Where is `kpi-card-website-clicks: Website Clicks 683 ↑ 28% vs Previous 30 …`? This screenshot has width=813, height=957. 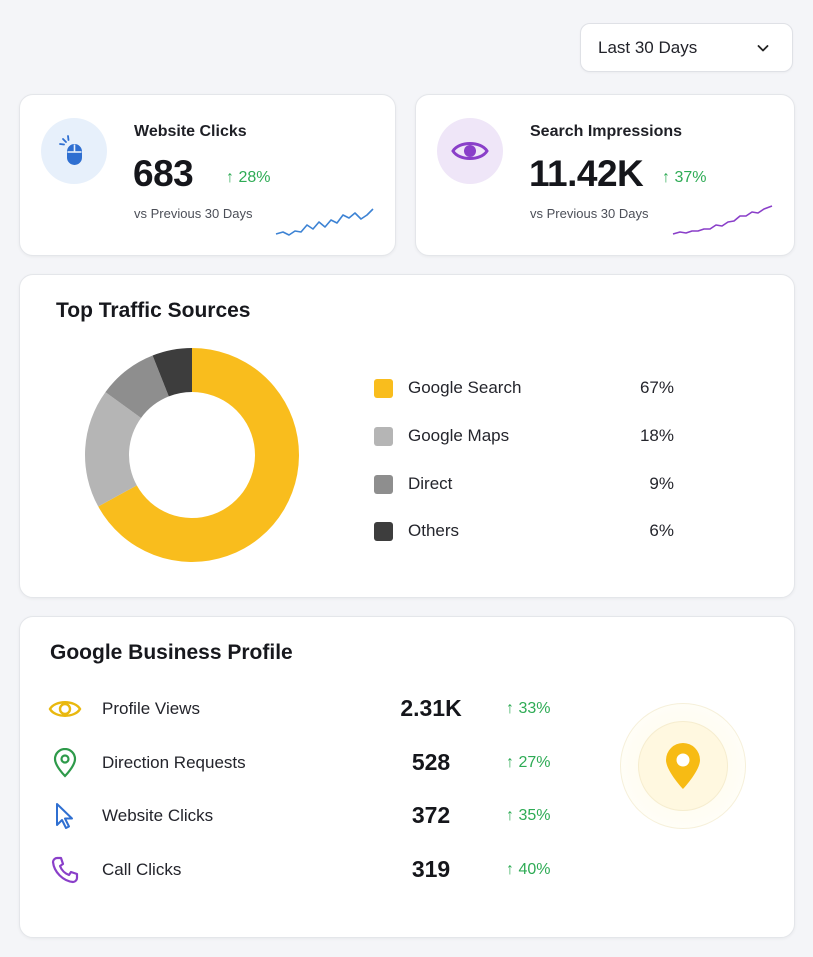
kpi-card-website-clicks: Website Clicks 683 ↑ 28% vs Previous 30 … is located at coordinates (207, 175).